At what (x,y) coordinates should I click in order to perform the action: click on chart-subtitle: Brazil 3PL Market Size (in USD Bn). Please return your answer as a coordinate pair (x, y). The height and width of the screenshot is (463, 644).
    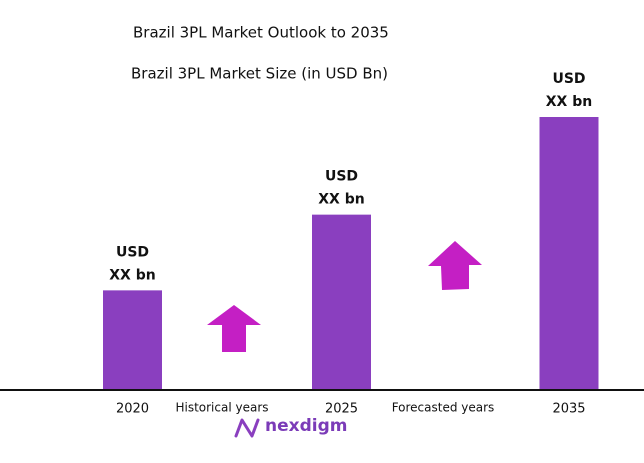
    Looking at the image, I should click on (259, 74).